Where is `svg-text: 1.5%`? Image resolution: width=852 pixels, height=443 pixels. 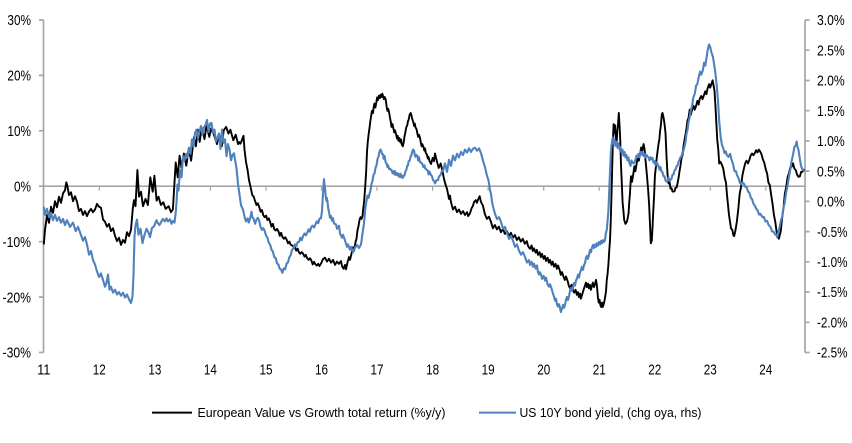
svg-text: 1.5% is located at coordinates (831, 111).